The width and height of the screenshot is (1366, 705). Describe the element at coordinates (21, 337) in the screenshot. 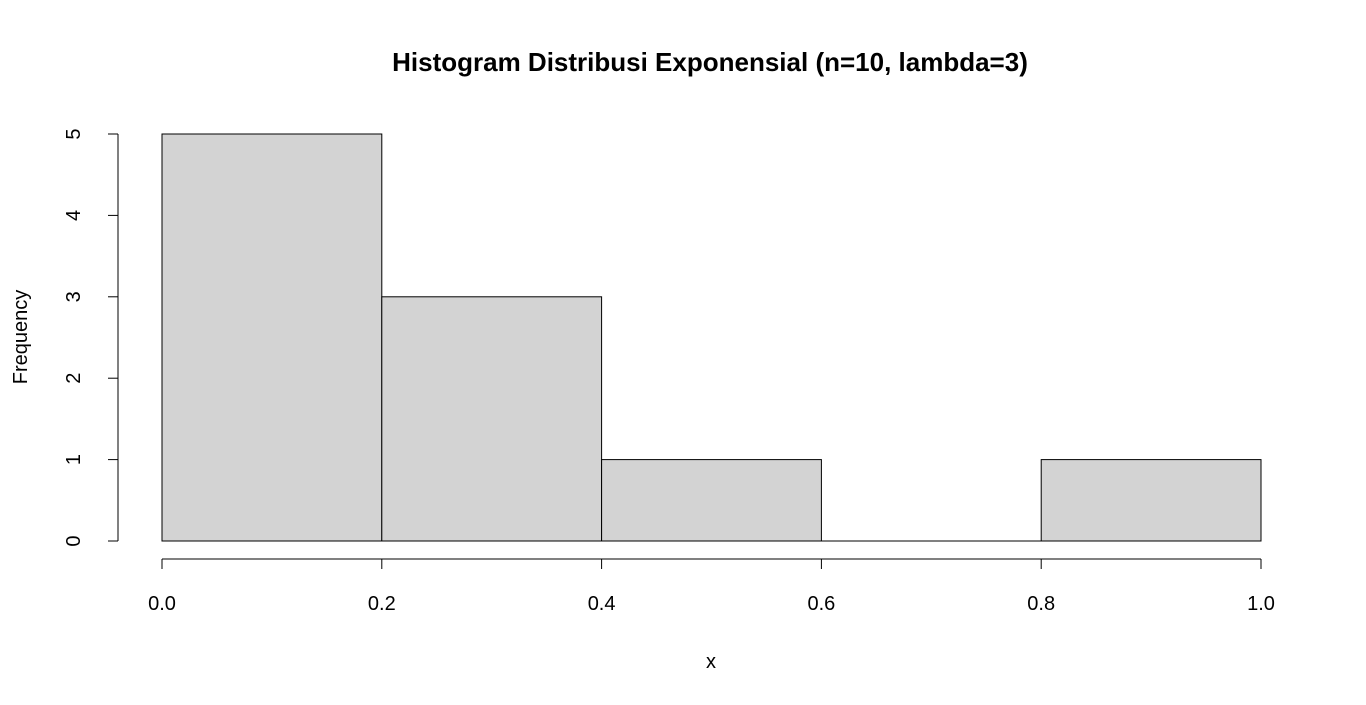

I see `y-axis-label: Frequency` at that location.